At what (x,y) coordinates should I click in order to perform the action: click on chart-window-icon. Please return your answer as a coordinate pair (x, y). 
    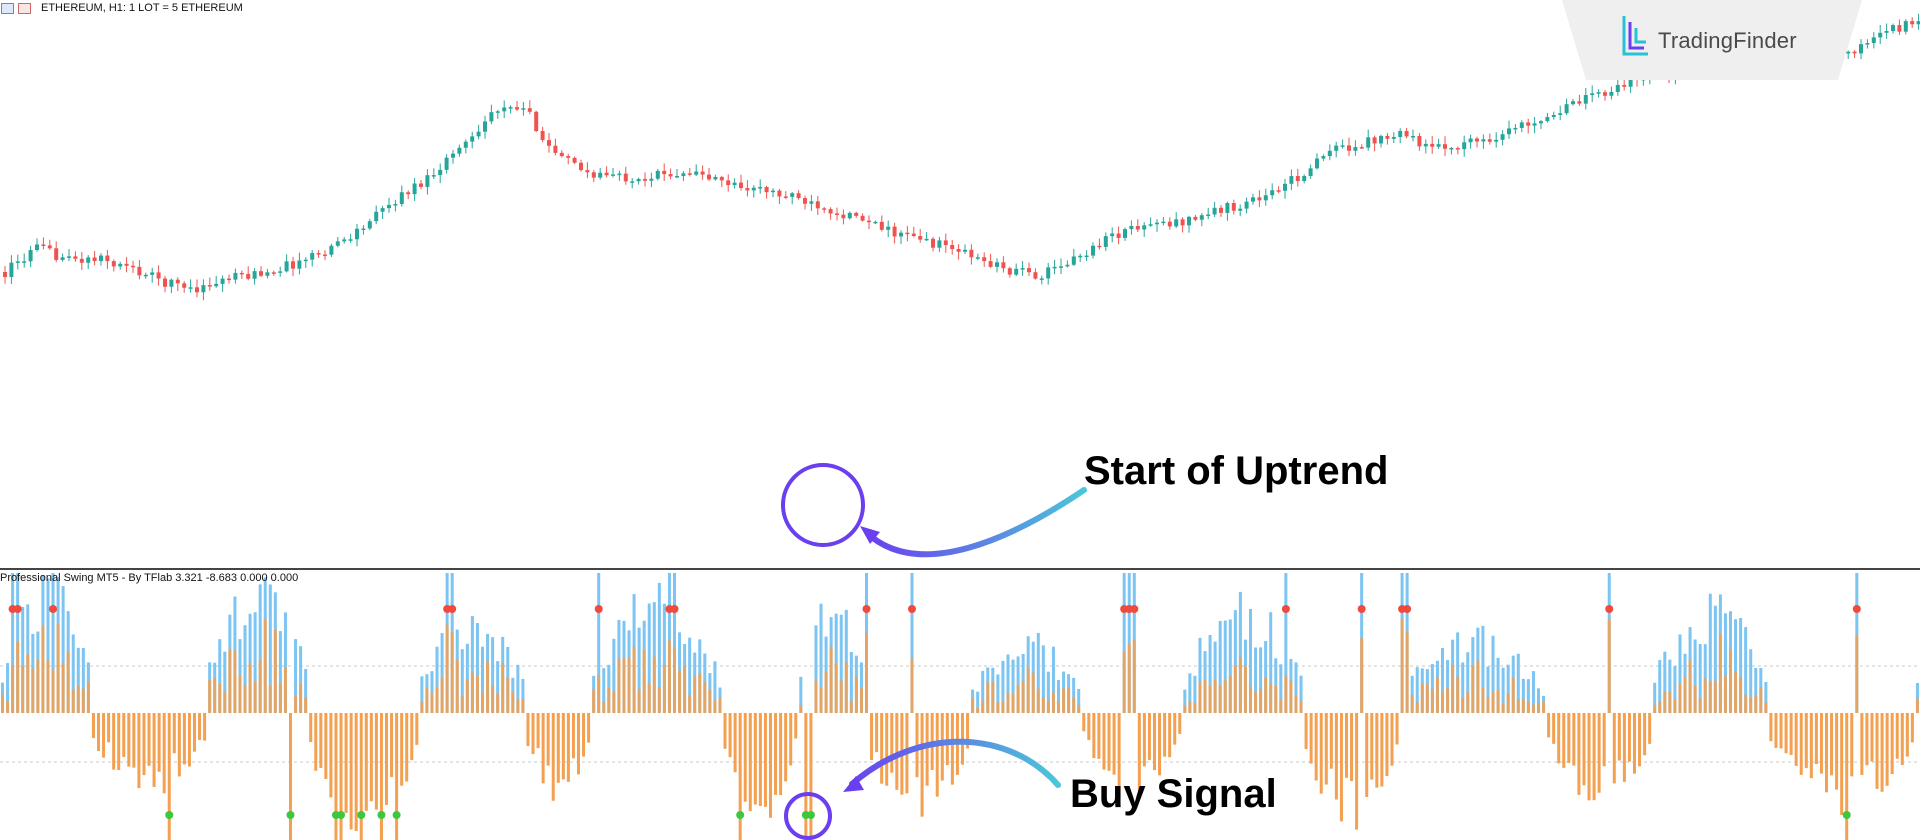
    Looking at the image, I should click on (7, 8).